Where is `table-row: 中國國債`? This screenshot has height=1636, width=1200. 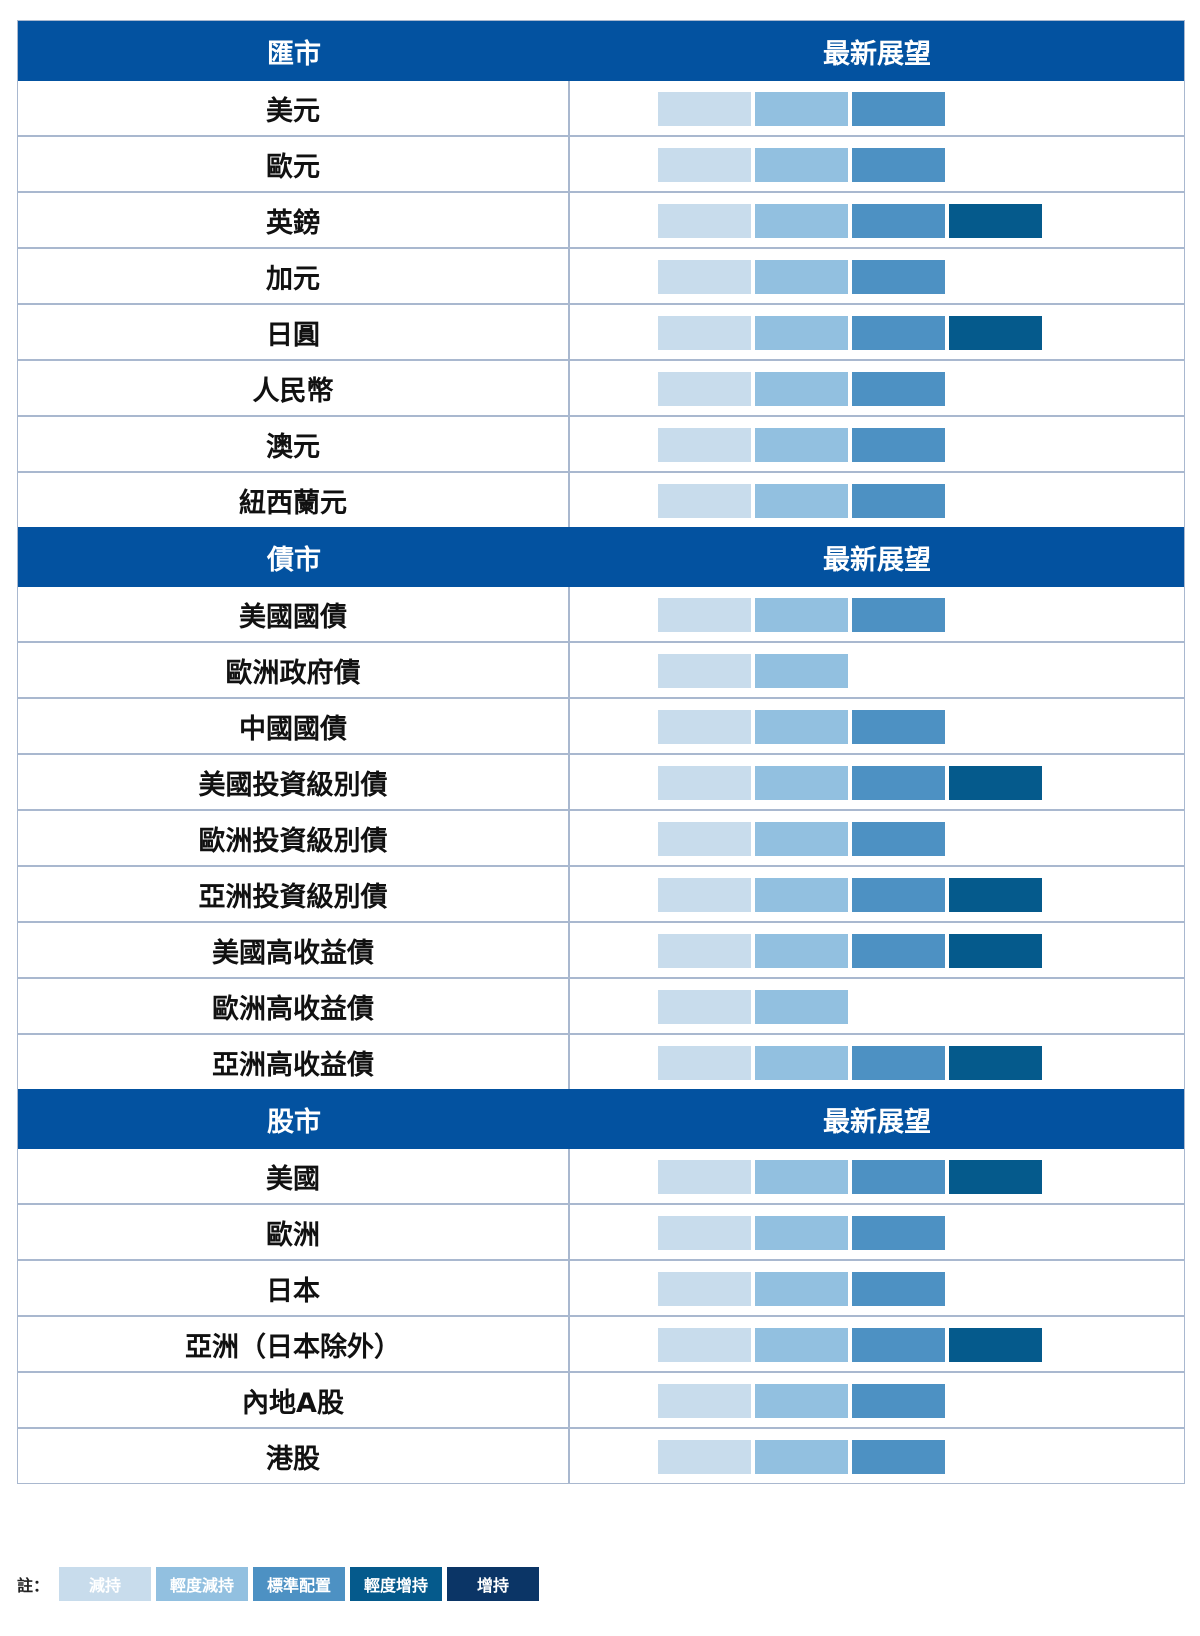 table-row: 中國國債 is located at coordinates (601, 725).